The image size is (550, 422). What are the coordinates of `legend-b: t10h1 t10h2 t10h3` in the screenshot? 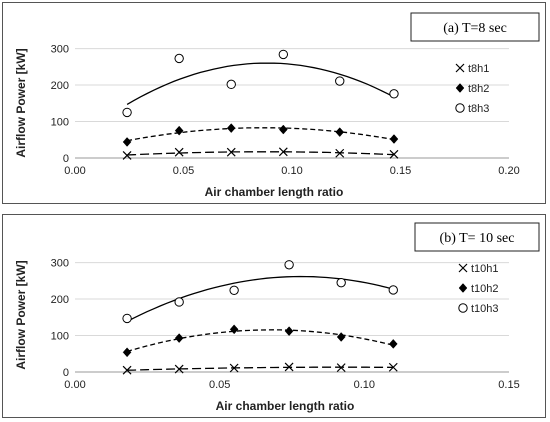 It's located at (478, 289).